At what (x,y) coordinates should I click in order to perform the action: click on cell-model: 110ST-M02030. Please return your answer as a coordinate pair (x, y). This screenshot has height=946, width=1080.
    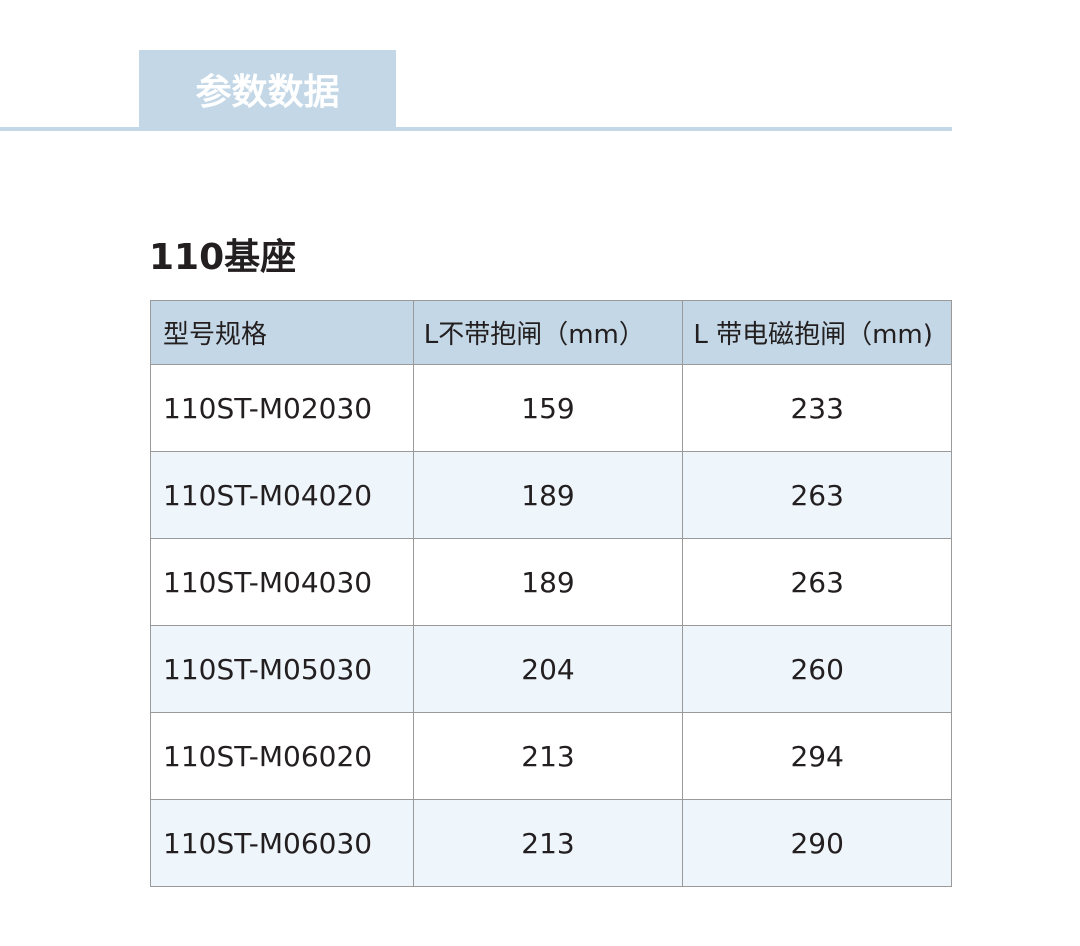
    Looking at the image, I should click on (282, 408).